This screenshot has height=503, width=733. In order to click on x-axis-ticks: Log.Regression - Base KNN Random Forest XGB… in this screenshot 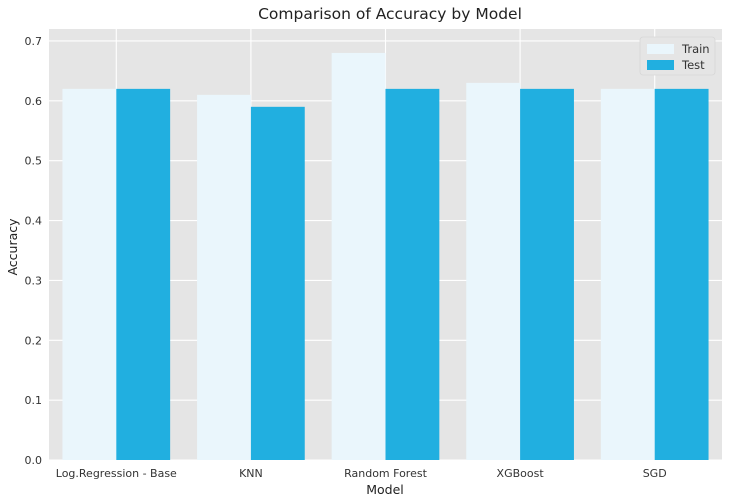, I will do `click(361, 473)`.